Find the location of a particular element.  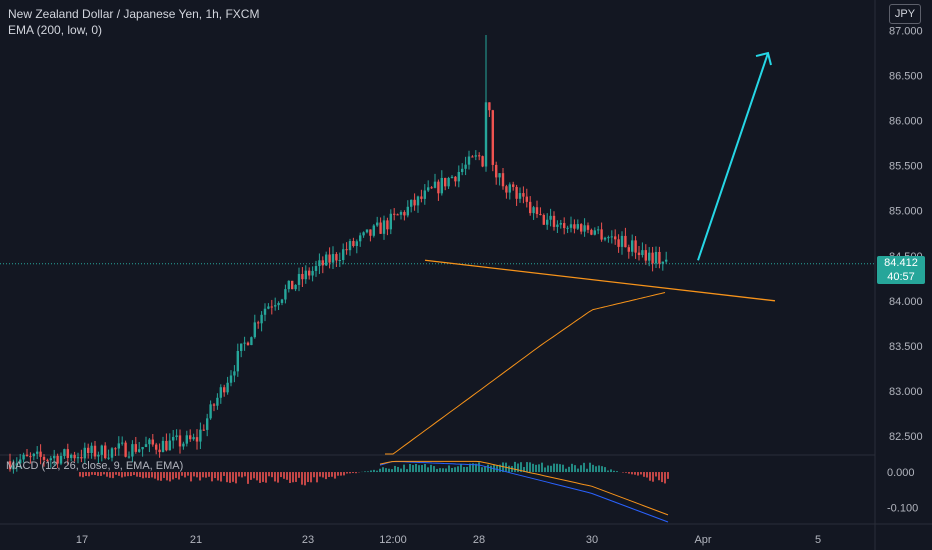

macd-tick-label: -0.100 is located at coordinates (902, 509).